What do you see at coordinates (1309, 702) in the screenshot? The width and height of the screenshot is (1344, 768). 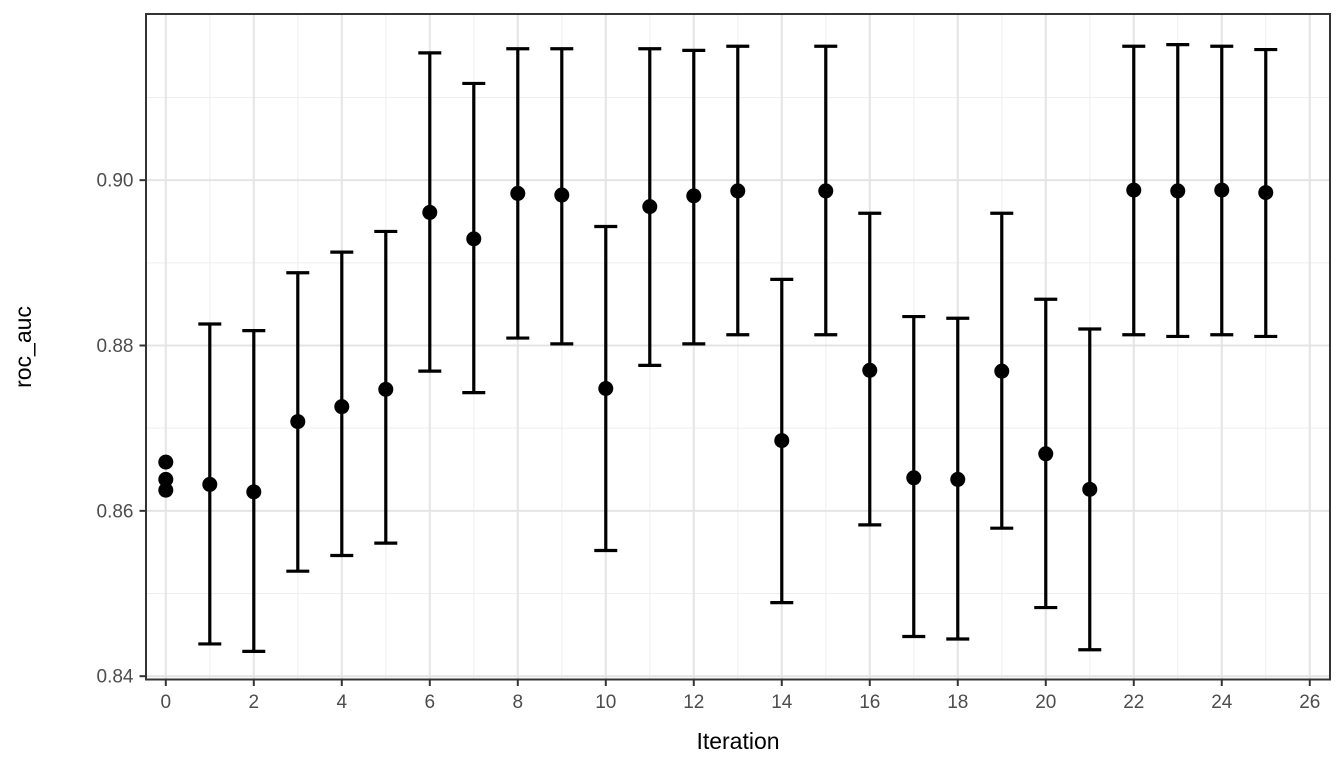 I see `x-tick-label: 26` at bounding box center [1309, 702].